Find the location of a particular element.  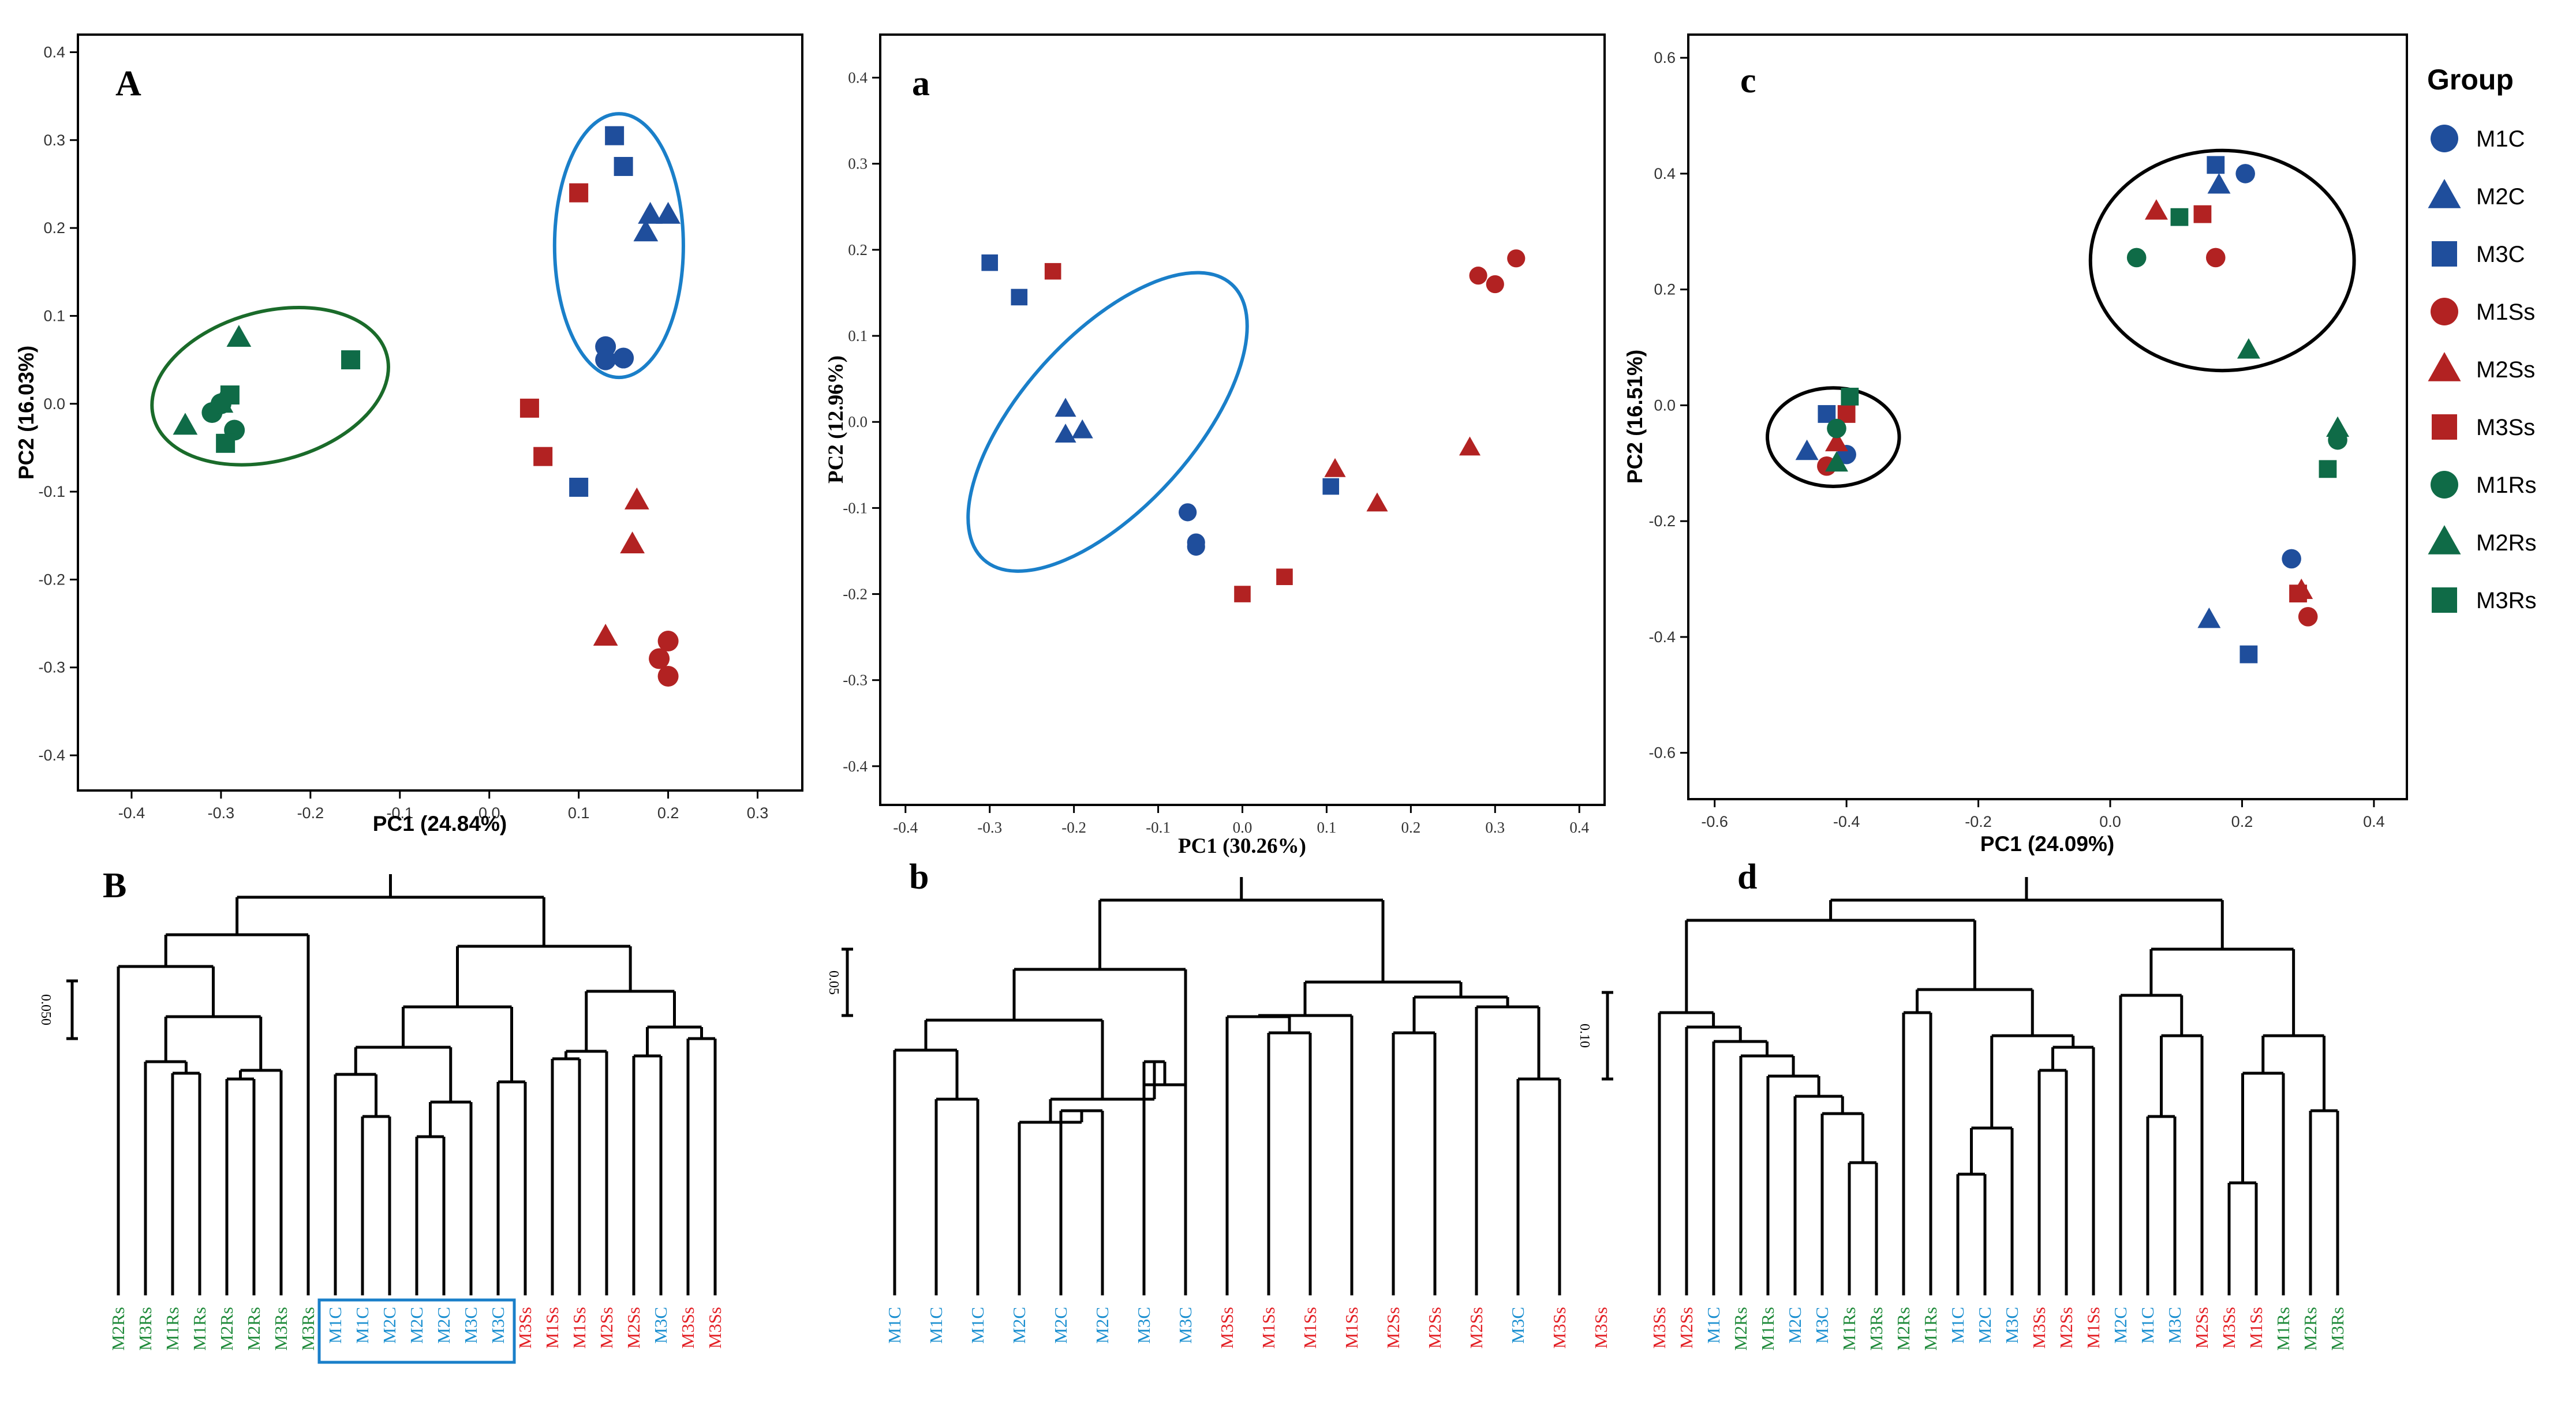

panel-c-xticks: -0.6 -0.4 -0.2 0.0 0.2 0.4 is located at coordinates (2043, 814).